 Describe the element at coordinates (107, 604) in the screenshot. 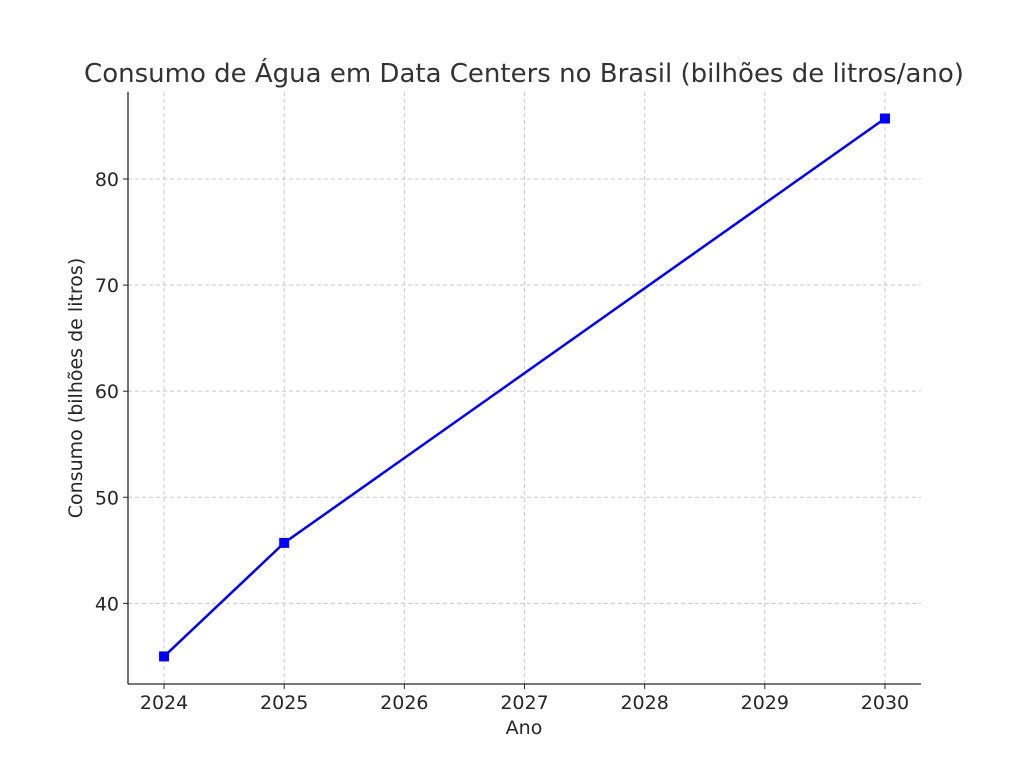

I see `y-tick-label: 40` at that location.